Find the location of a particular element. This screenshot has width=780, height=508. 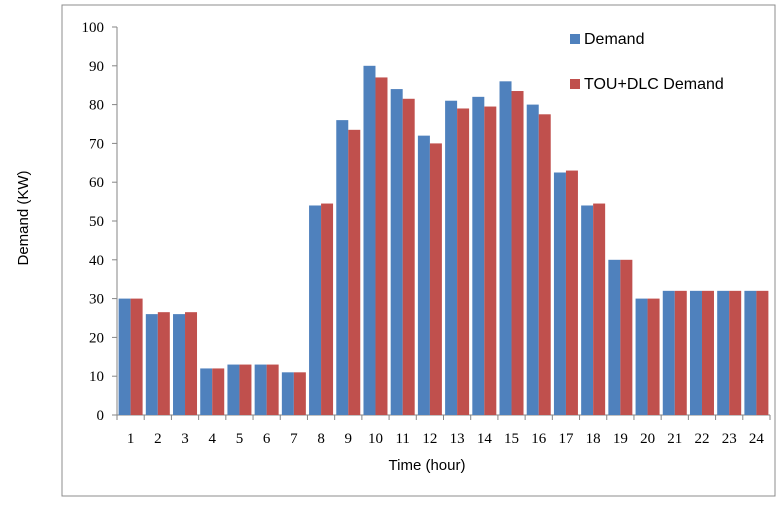

y-tick-label: 80 is located at coordinates (96, 106).